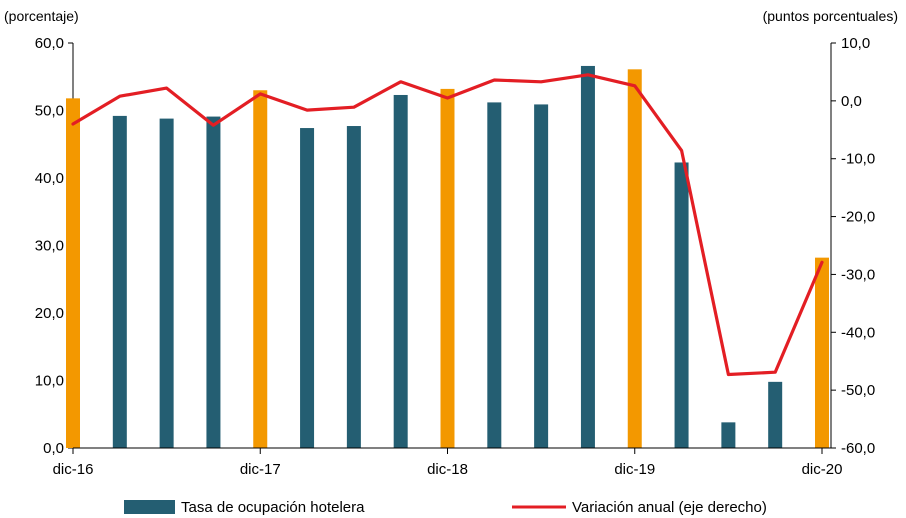 The height and width of the screenshot is (518, 906). Describe the element at coordinates (634, 469) in the screenshot. I see `x-axis-tick-label: dic-19` at that location.